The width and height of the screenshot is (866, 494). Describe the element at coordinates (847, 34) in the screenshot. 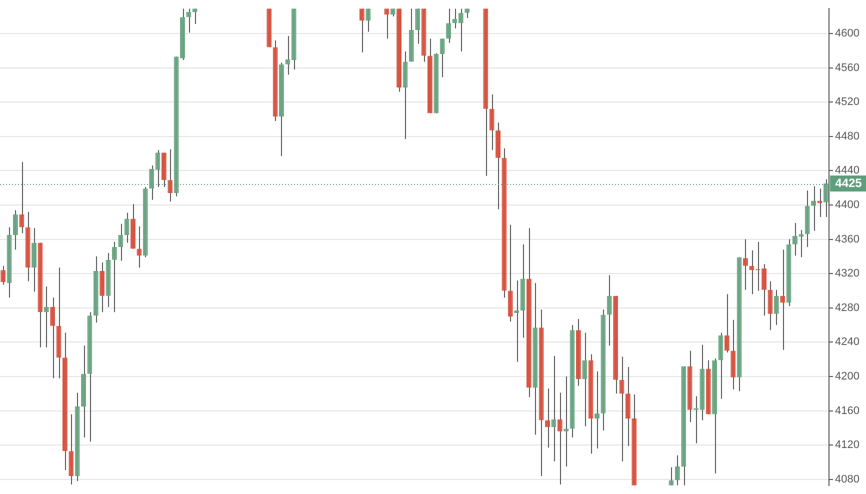

I see `y-tick-label: 4600` at that location.